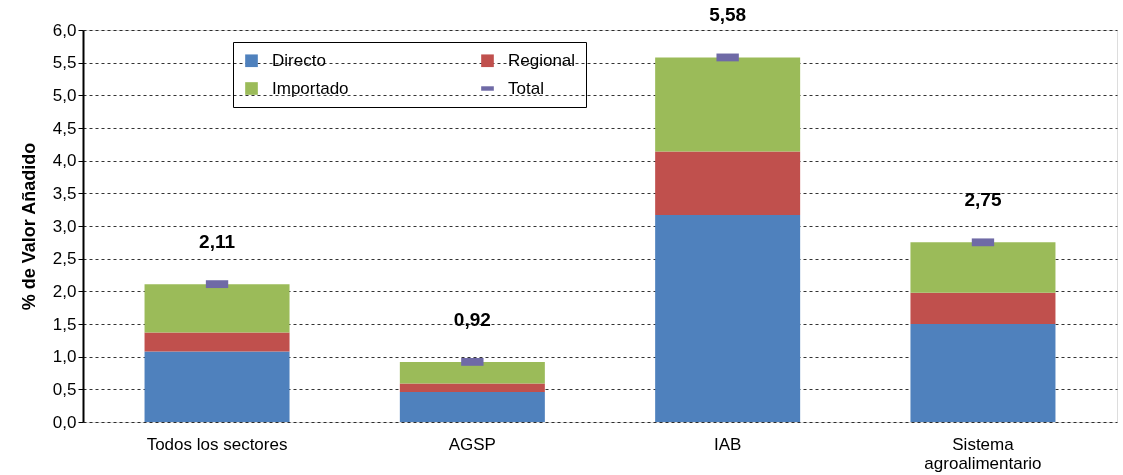 This screenshot has width=1123, height=475. I want to click on y-tick-label: 3,5, so click(64, 193).